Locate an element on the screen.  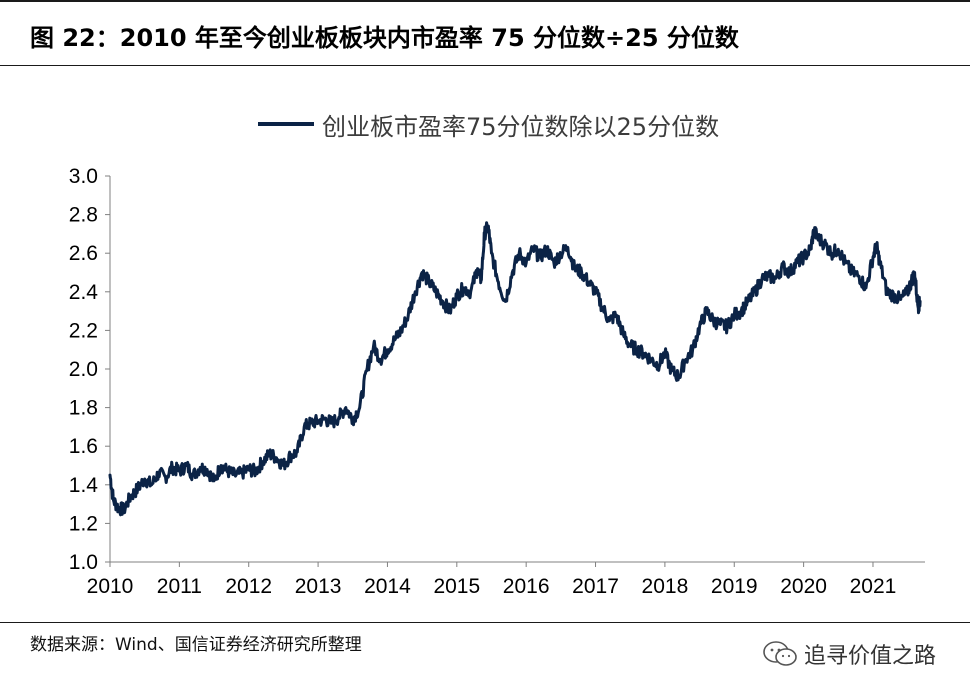
x-tick-label: 2015 is located at coordinates (456, 586).